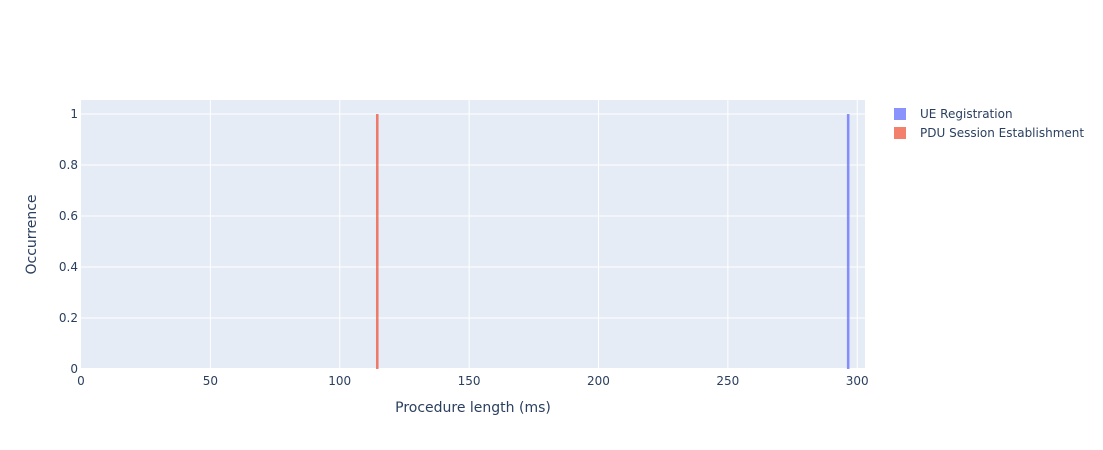 This screenshot has width=1103, height=450. Describe the element at coordinates (68, 241) in the screenshot. I see `y-axis-ticks: 0 0.2 0.4 0.6 0.8 1` at that location.